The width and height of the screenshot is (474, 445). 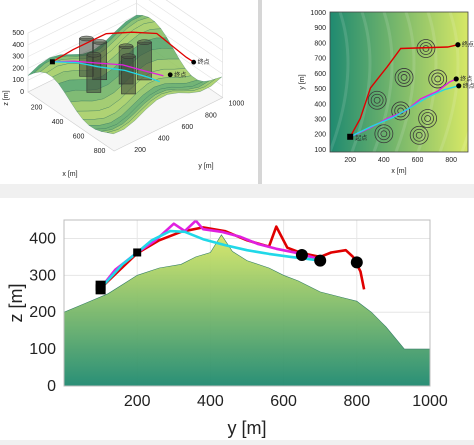 I want to click on y-tick-label: 0, so click(x=51, y=386).